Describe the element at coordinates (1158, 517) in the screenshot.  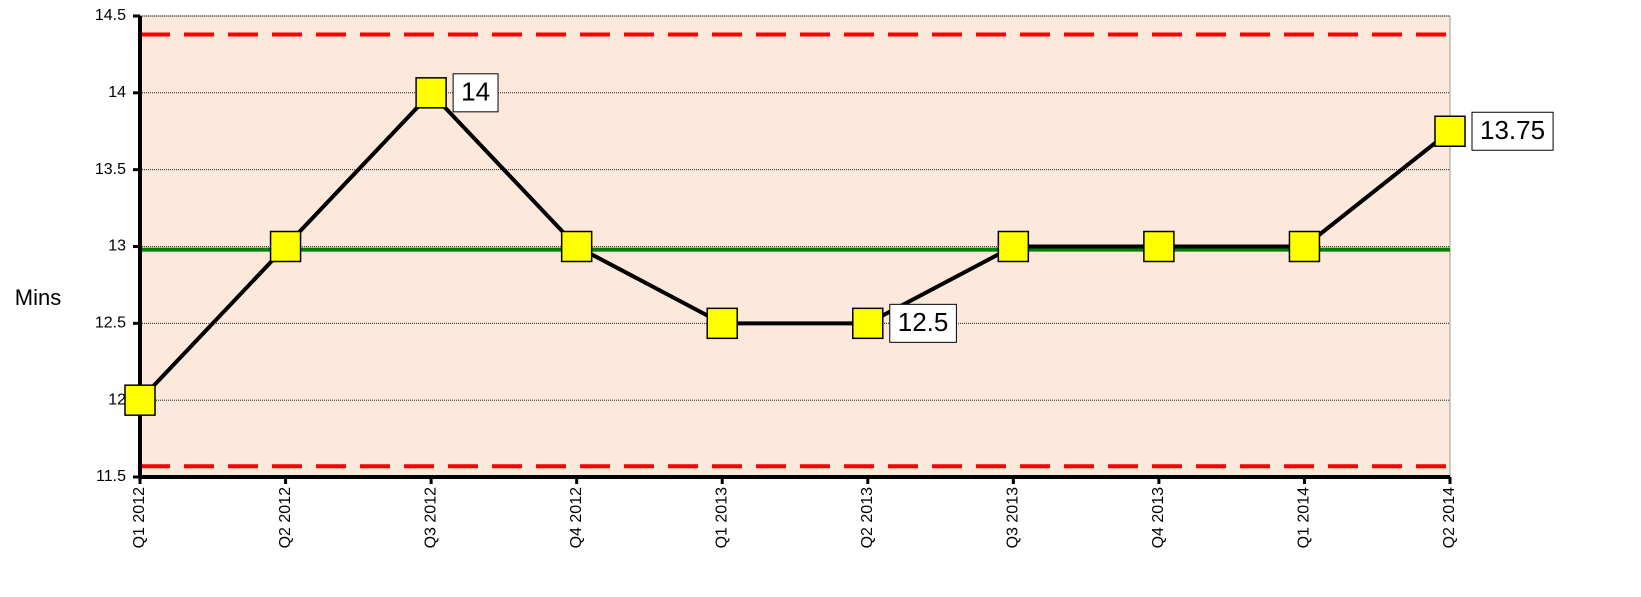
I see `x-tick-label: Q4 2013` at that location.